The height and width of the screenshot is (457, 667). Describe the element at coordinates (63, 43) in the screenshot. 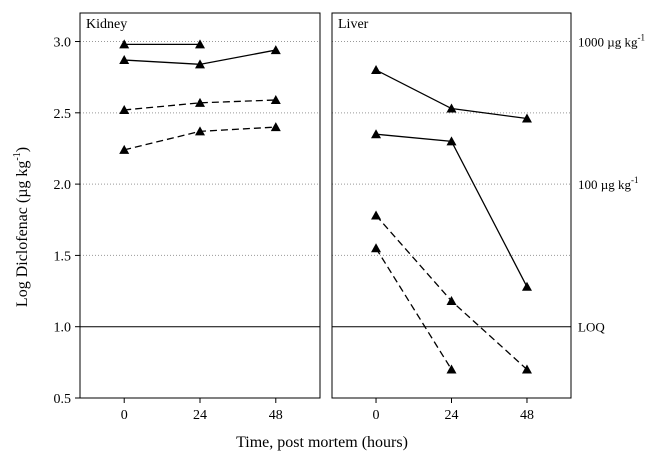

I see `y-tick-label: 3.0` at that location.